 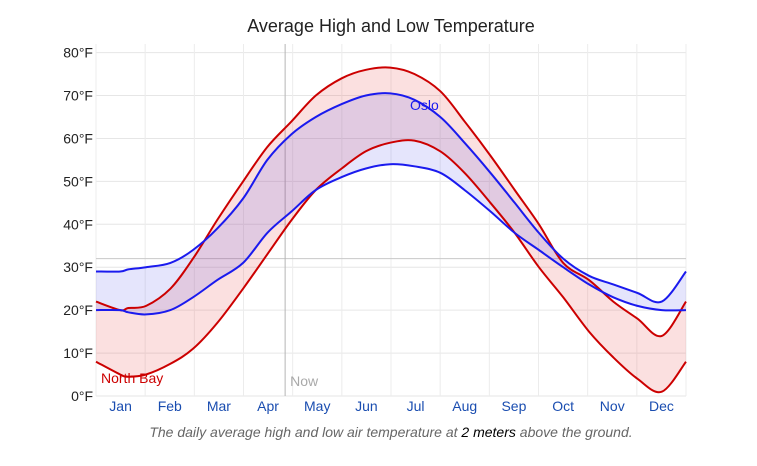 I want to click on chart-title: Average High and Low Temperature, so click(x=391, y=26).